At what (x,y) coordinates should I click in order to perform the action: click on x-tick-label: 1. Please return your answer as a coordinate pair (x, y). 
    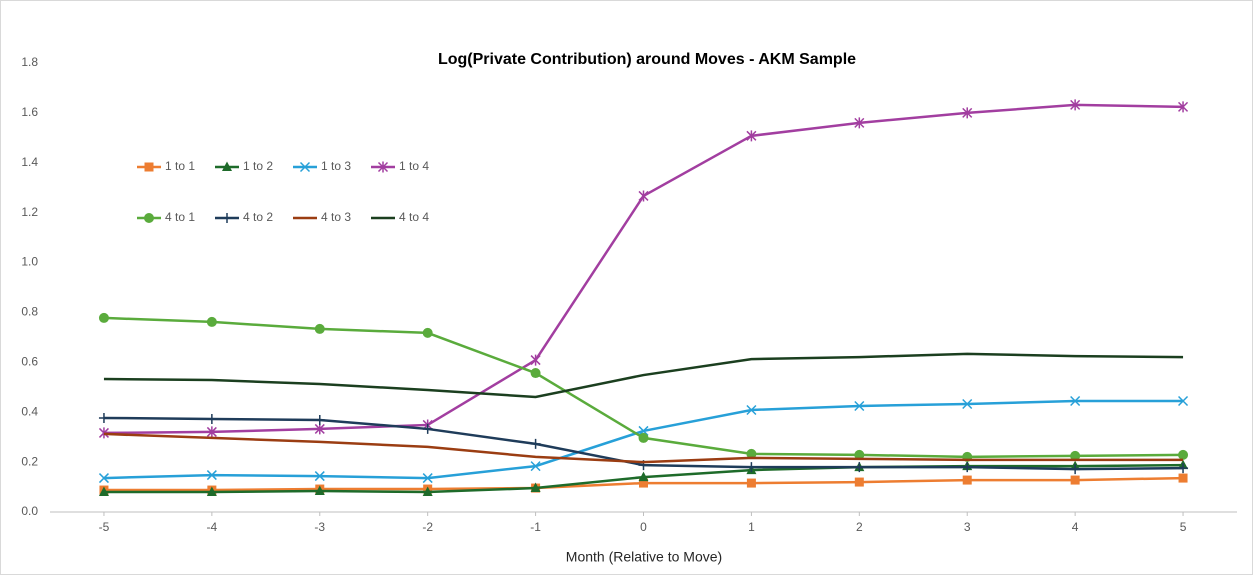
    Looking at the image, I should click on (751, 527).